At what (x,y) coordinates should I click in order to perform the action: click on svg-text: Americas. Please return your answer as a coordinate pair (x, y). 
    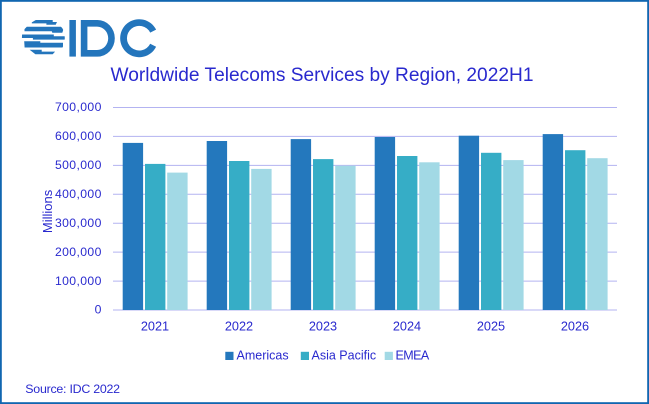
    Looking at the image, I should click on (263, 356).